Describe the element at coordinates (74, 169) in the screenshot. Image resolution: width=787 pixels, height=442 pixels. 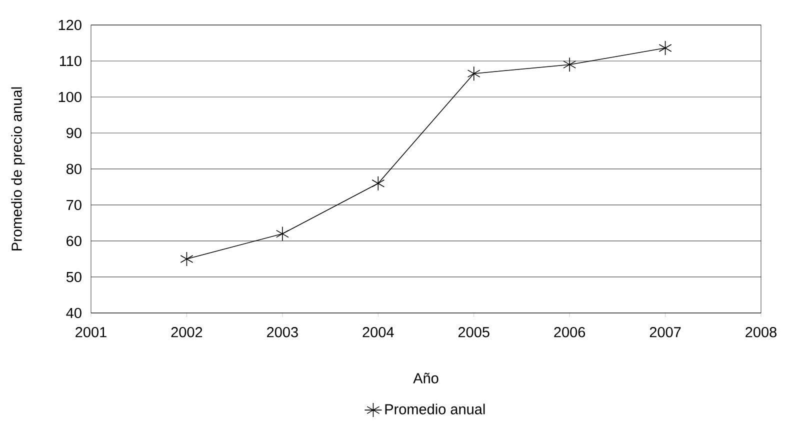
I see `y-tick-label: 80` at that location.